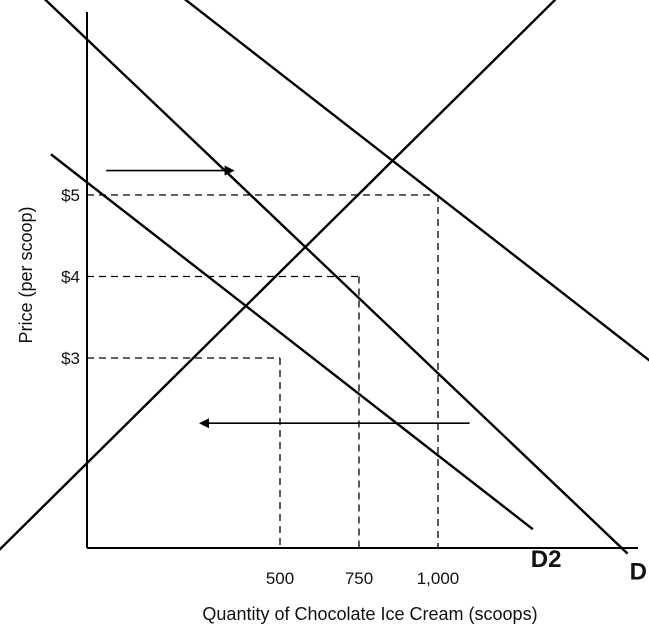 Image resolution: width=649 pixels, height=633 pixels. I want to click on x-axis-label: Quantity of Chocolate Ice Cream (scoops), so click(369, 614).